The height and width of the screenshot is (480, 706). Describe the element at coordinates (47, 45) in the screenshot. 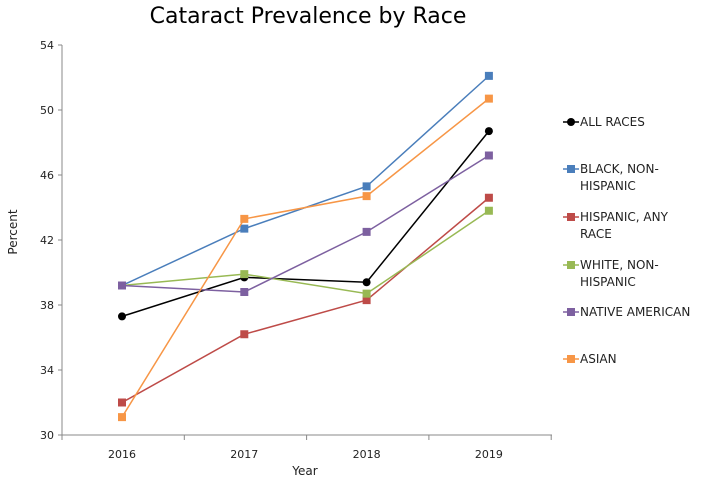

I see `y-tick-label: 54` at that location.